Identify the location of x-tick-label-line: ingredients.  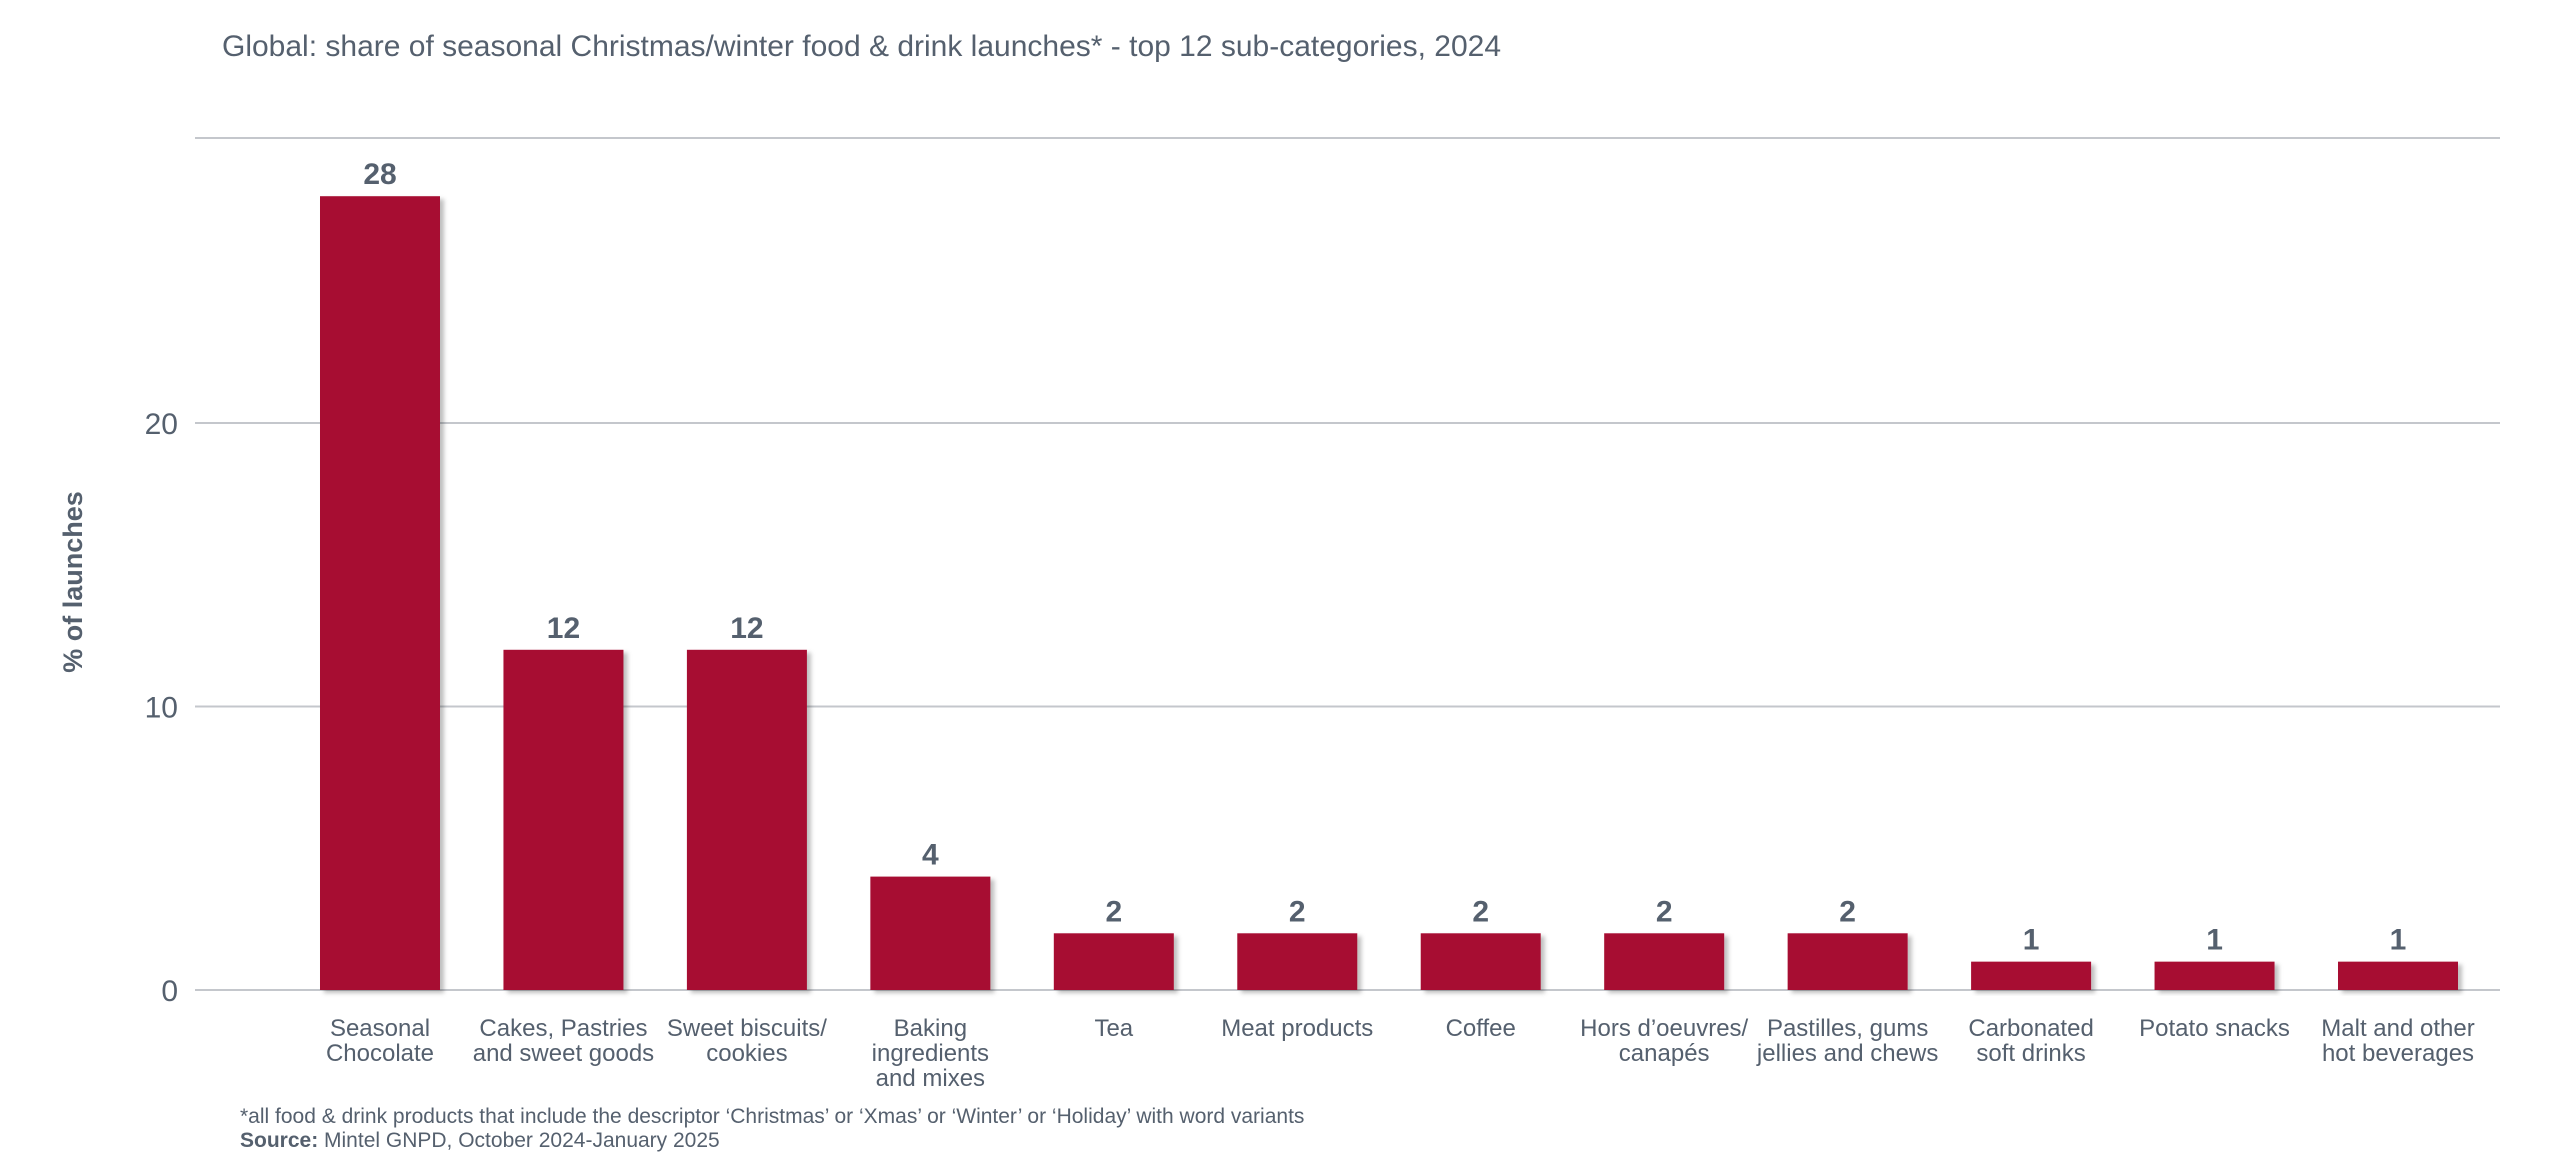
(930, 1053).